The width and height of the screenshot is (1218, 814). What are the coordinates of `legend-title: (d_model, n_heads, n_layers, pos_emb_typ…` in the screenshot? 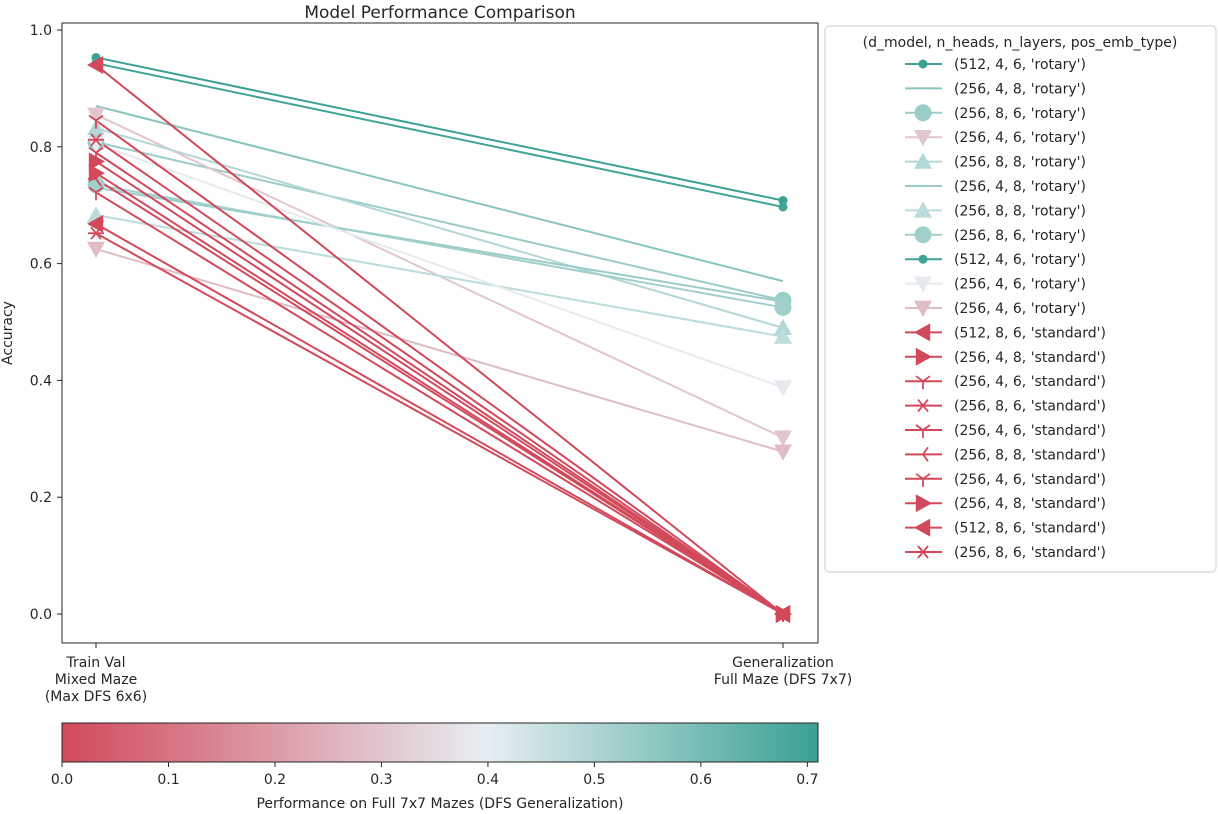 It's located at (1020, 43).